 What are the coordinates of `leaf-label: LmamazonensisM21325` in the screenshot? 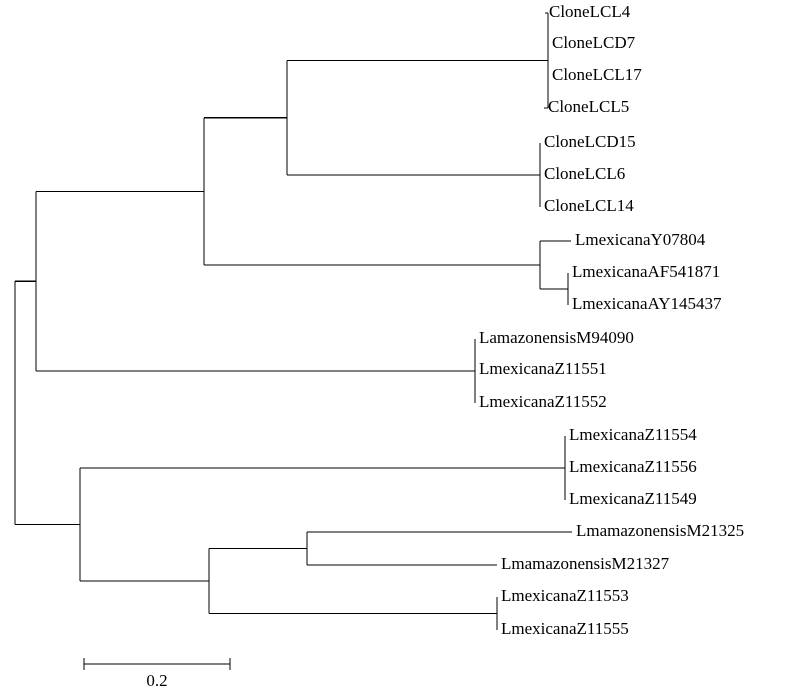 It's located at (660, 530).